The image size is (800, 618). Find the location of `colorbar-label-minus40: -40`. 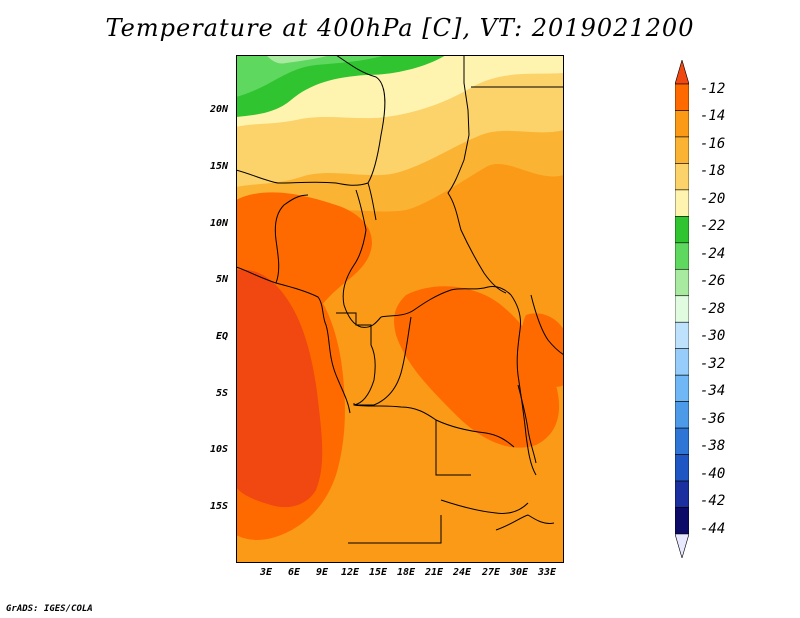

colorbar-label-minus40: -40 is located at coordinates (713, 474).